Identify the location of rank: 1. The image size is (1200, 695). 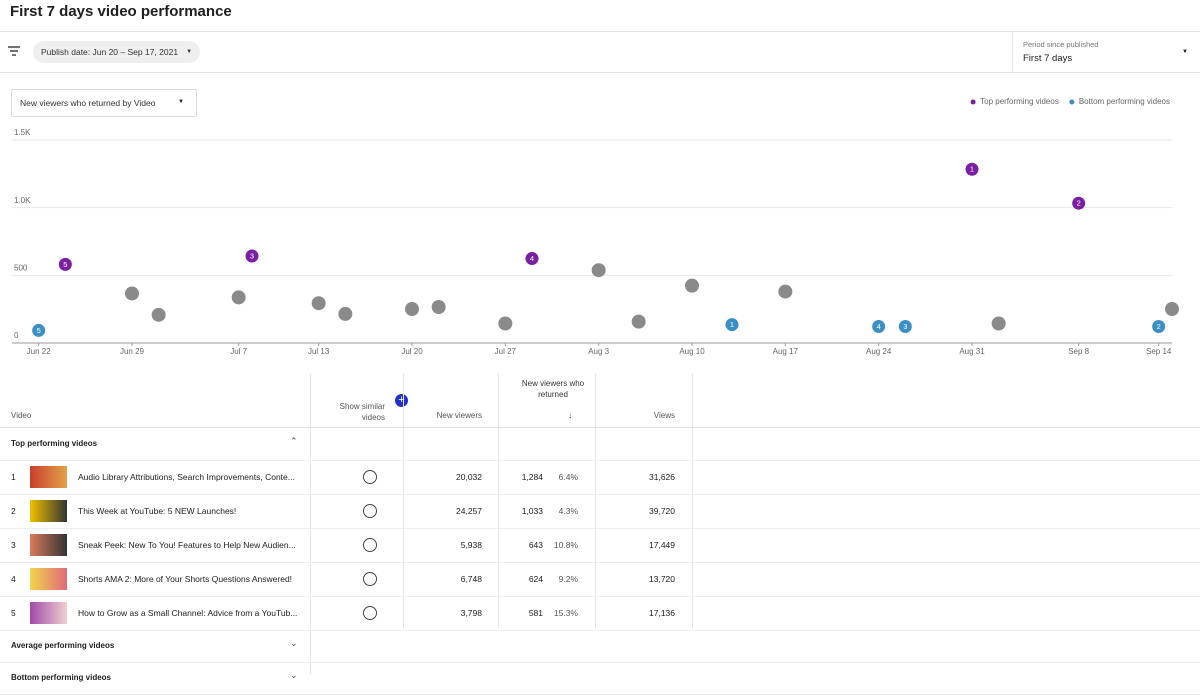
(13, 477).